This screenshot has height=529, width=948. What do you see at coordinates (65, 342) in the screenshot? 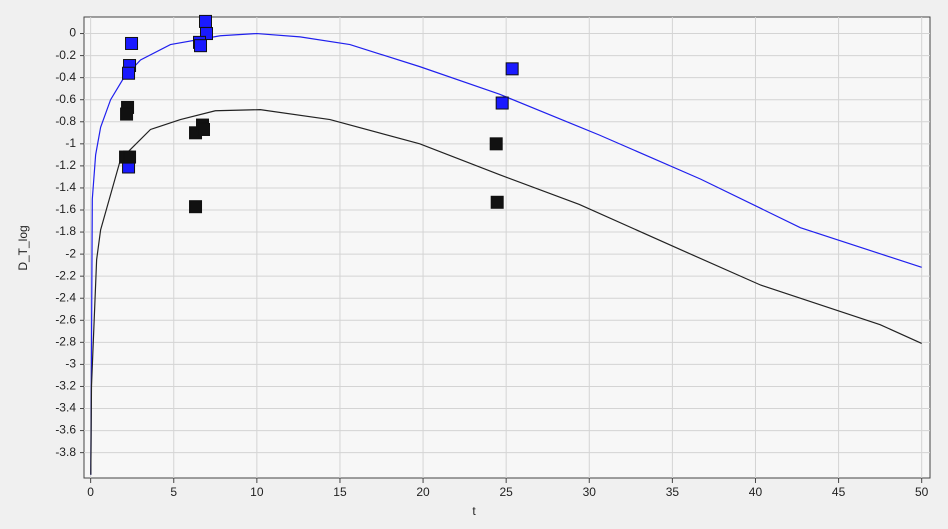
I see `y-tick-label: -2.8` at bounding box center [65, 342].